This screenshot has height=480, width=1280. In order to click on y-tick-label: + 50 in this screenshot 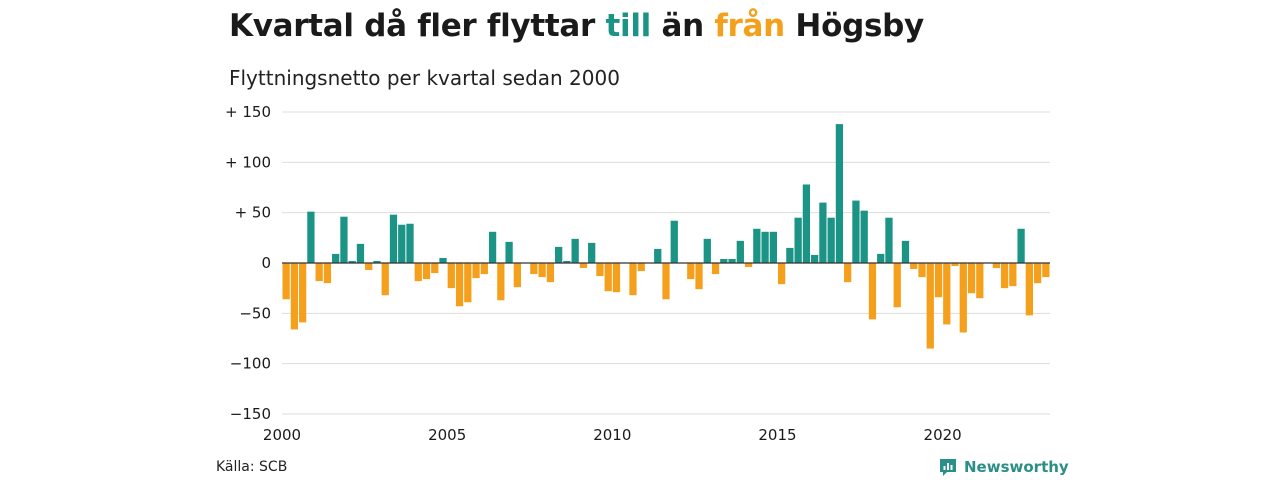, I will do `click(253, 213)`.